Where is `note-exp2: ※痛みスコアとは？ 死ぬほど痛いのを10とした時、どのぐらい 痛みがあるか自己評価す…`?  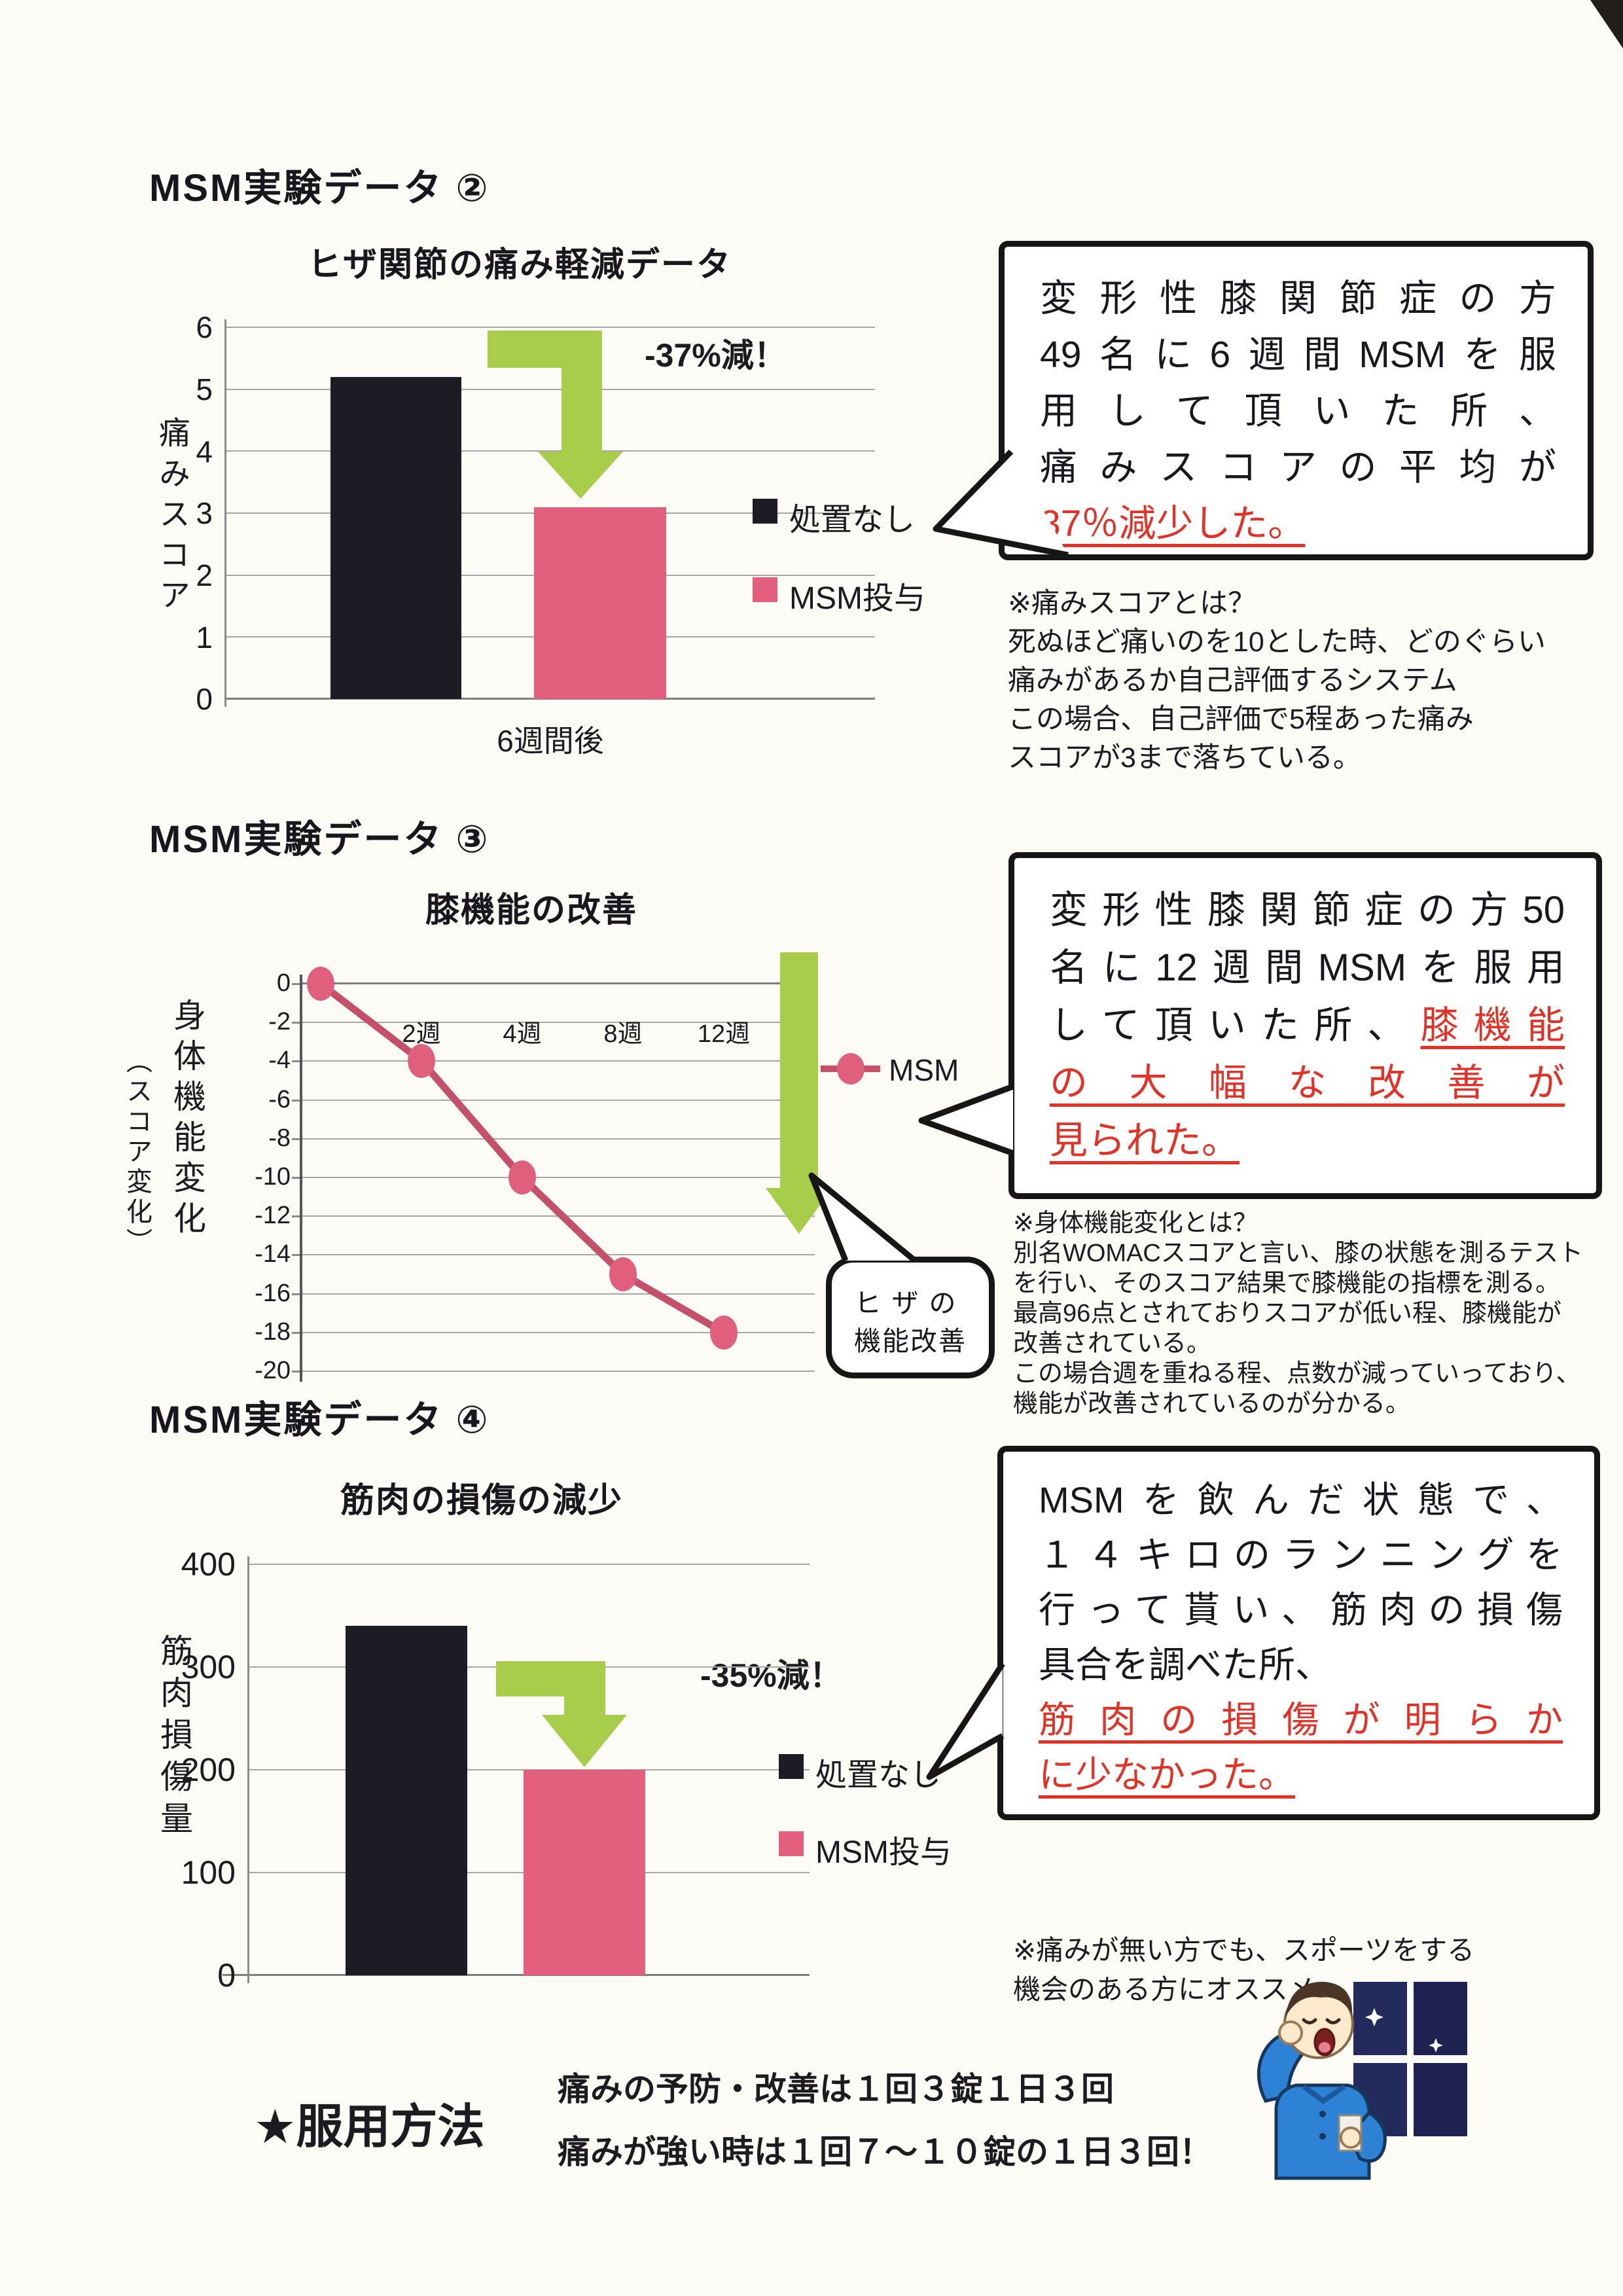 note-exp2: ※痛みスコアとは？ 死ぬほど痛いのを10とした時、どのぐらい 痛みがあるか自己評価す… is located at coordinates (1277, 681).